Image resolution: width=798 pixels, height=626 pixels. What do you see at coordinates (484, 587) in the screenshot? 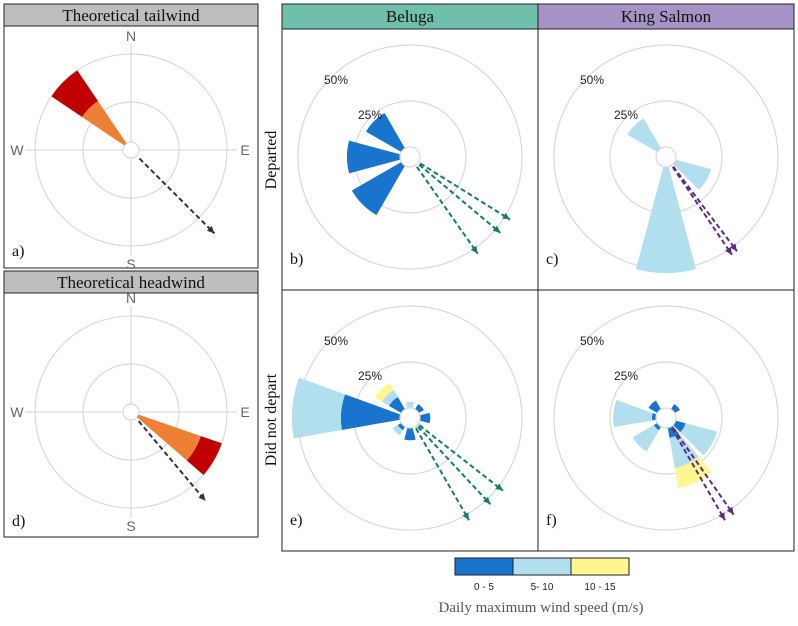
I see `legend-label-0-5: 0 - 5` at bounding box center [484, 587].